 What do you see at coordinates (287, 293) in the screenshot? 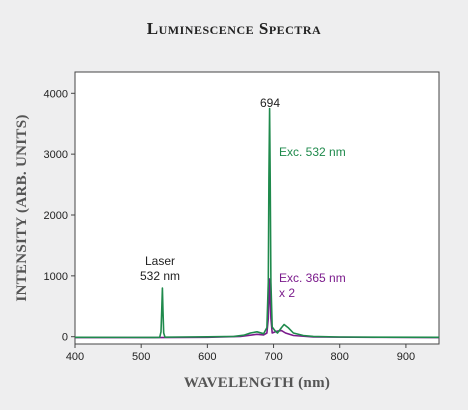
I see `exc365-label-line2: x 2` at bounding box center [287, 293].